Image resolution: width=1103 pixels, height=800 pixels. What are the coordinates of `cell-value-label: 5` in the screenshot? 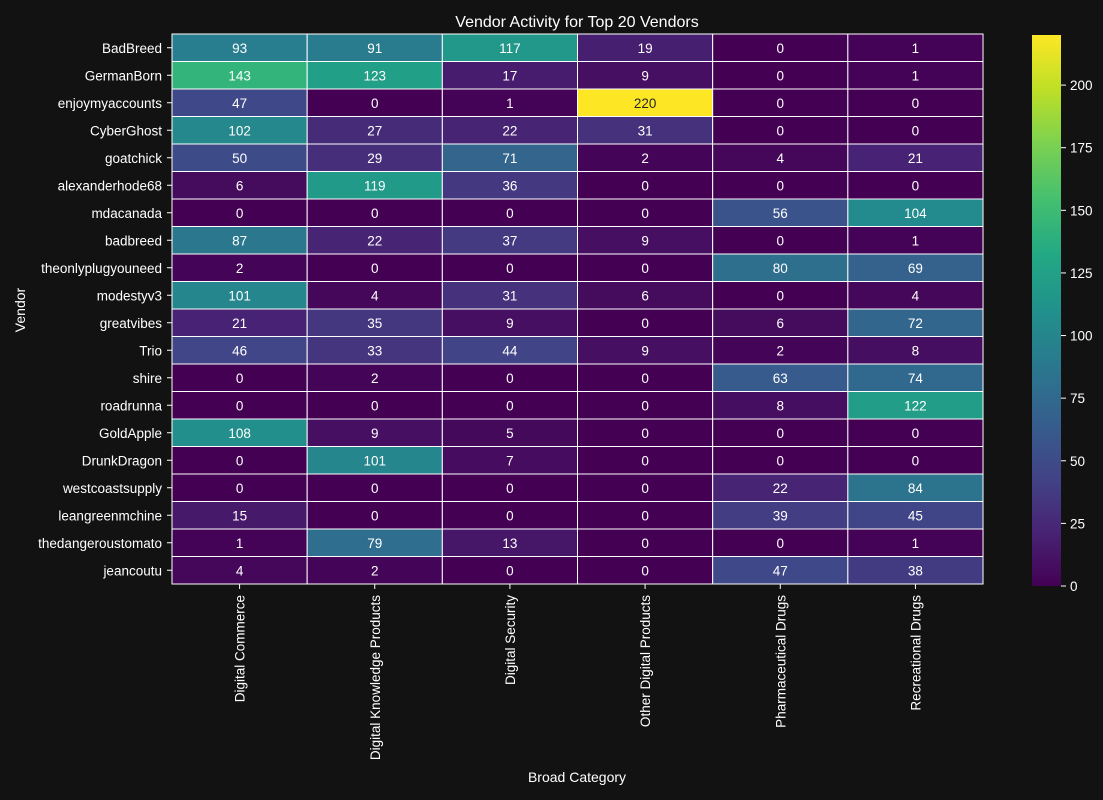 It's located at (510, 433).